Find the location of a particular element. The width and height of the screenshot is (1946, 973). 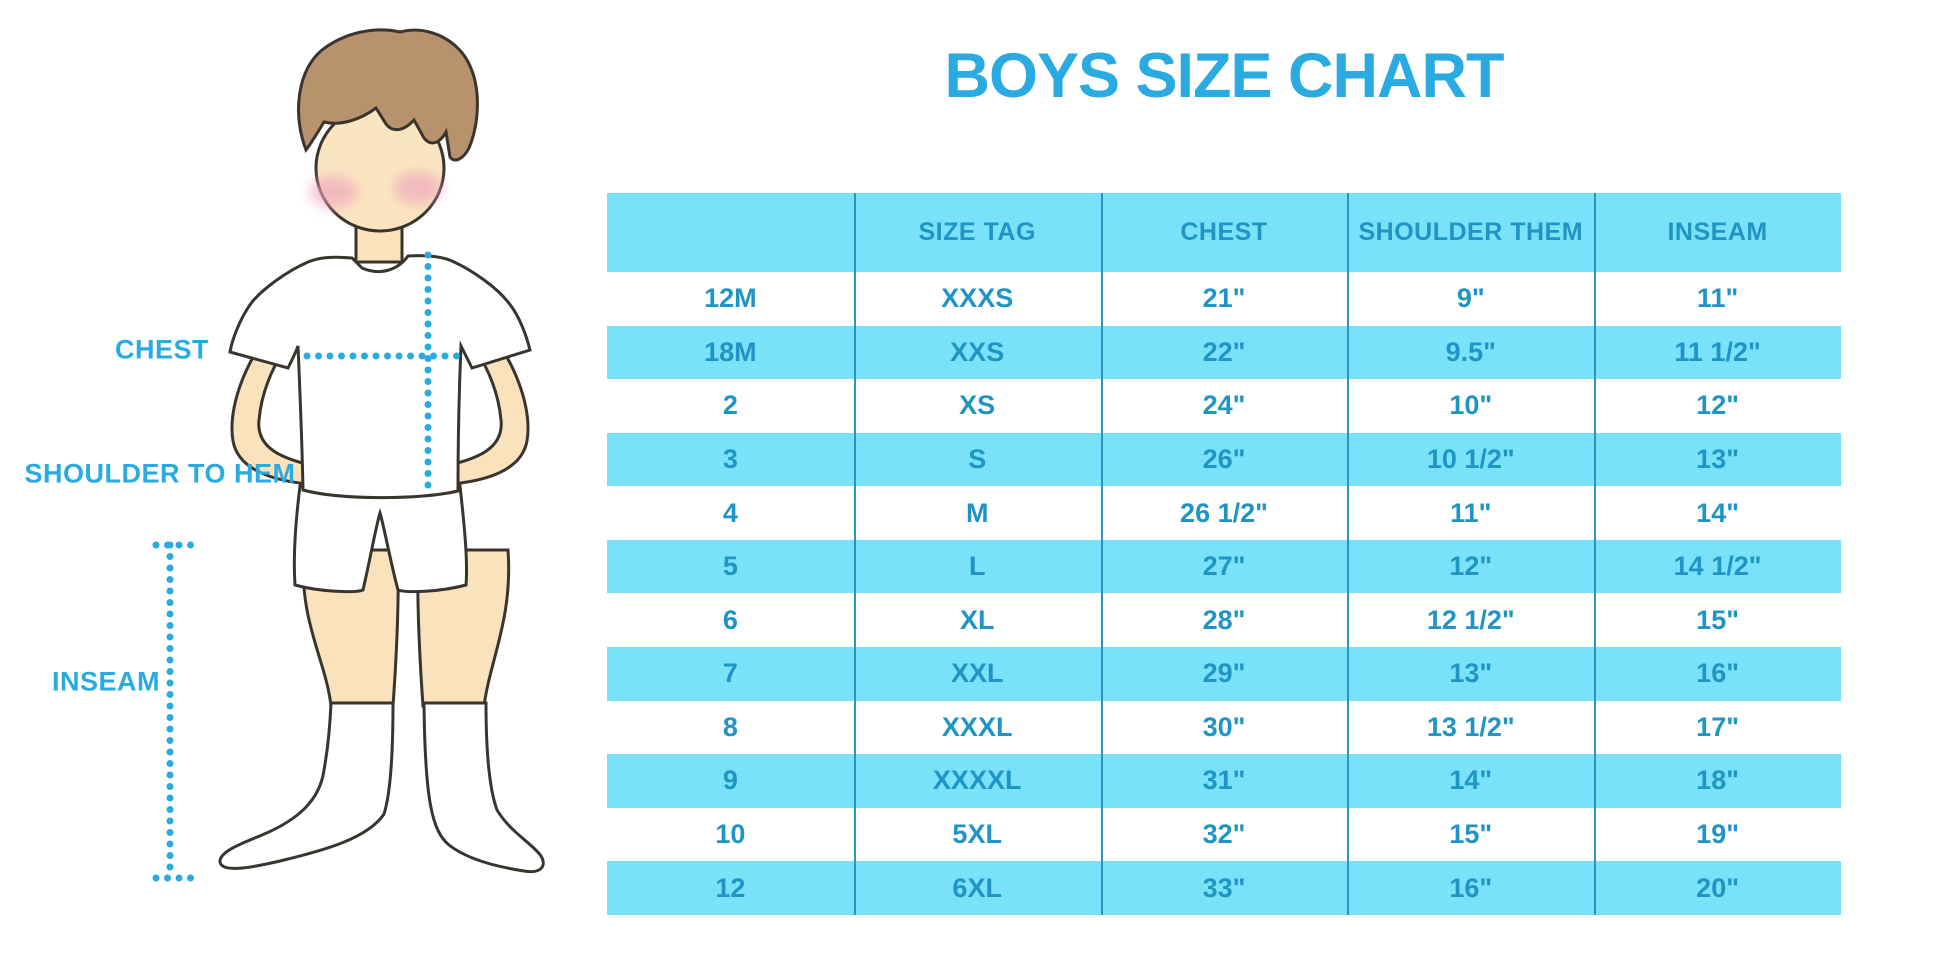

table-cell: L is located at coordinates (977, 566).